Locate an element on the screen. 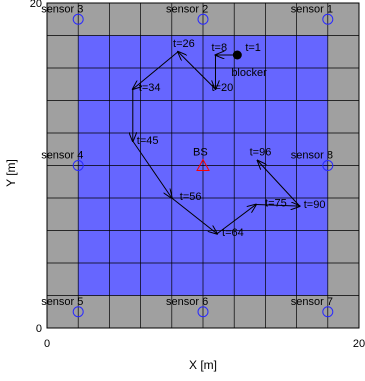 This screenshot has height=381, width=365. blocker-marker is located at coordinates (237, 55).